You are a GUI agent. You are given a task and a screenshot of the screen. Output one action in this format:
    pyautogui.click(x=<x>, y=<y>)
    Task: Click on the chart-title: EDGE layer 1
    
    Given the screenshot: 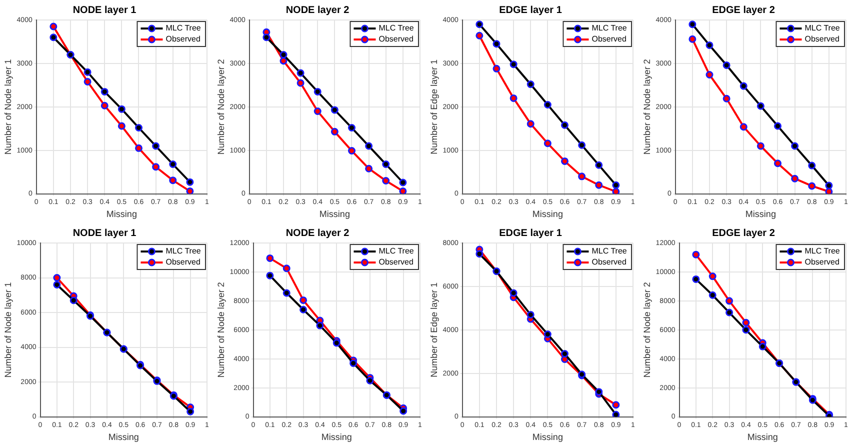 What is the action you would take?
    pyautogui.click(x=530, y=233)
    